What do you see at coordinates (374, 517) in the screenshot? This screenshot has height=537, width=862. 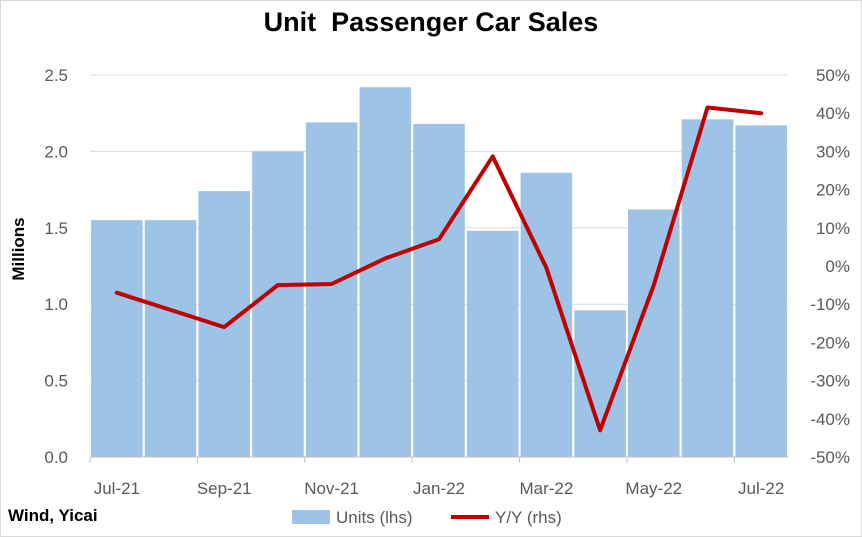 I see `legend-label-units: Units (lhs)` at bounding box center [374, 517].